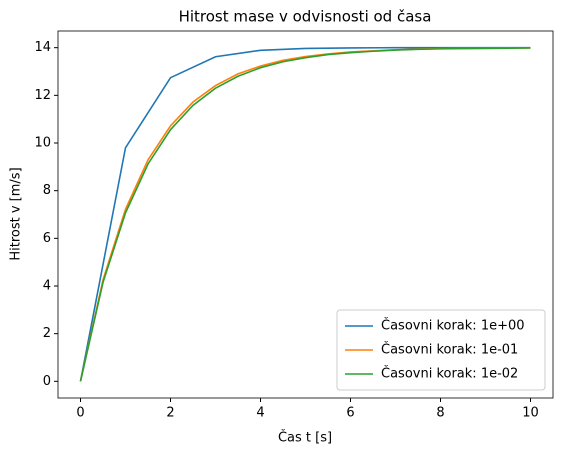 This screenshot has width=563, height=457. I want to click on y-tick-label: 4, so click(47, 285).